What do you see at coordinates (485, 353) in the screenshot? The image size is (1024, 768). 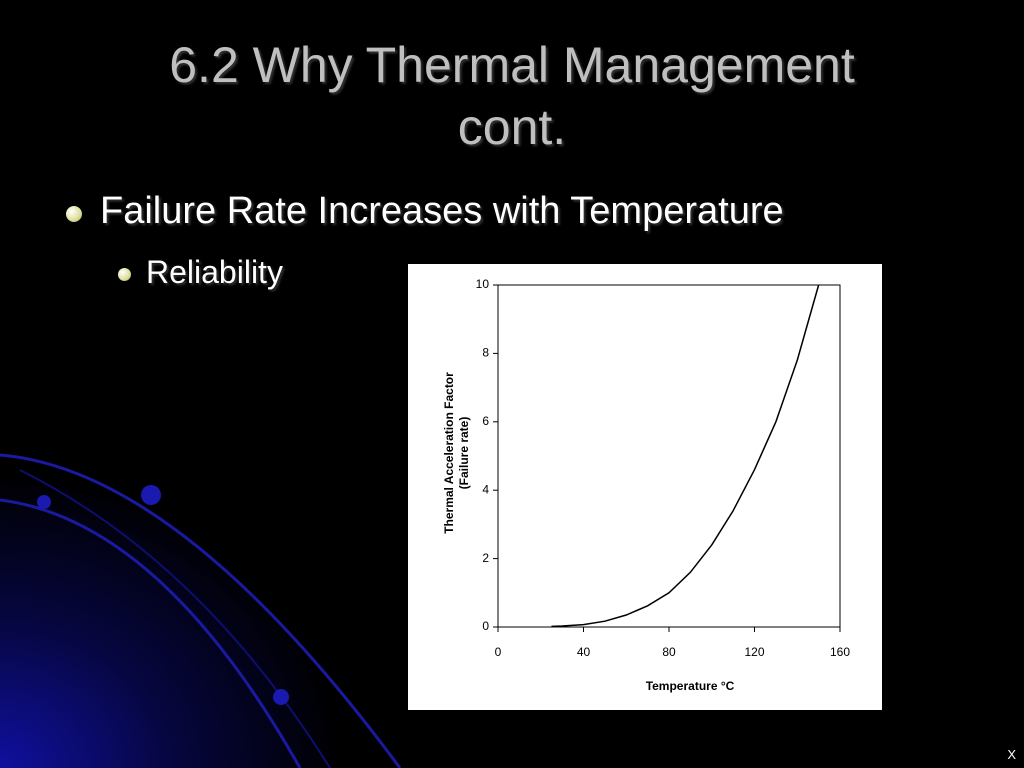 I see `y-tick-label: 8` at bounding box center [485, 353].